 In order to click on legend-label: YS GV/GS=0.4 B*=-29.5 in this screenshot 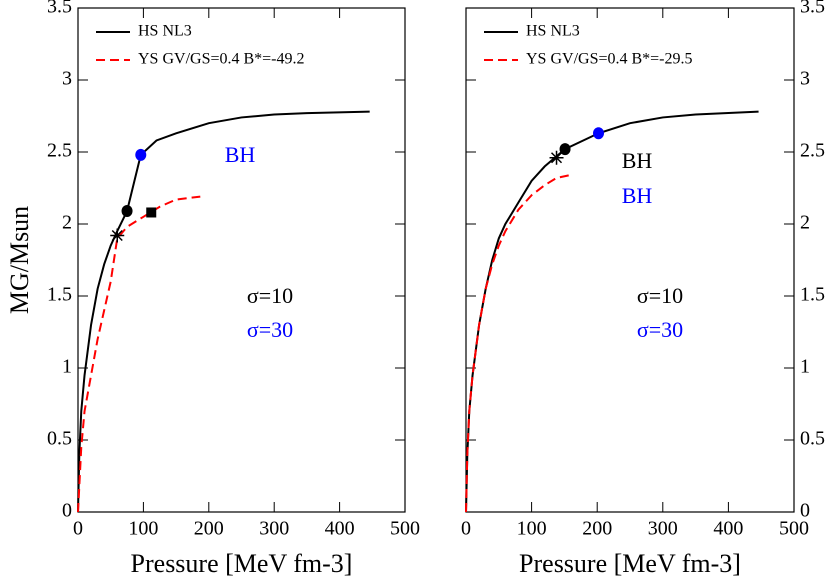, I will do `click(609, 59)`.